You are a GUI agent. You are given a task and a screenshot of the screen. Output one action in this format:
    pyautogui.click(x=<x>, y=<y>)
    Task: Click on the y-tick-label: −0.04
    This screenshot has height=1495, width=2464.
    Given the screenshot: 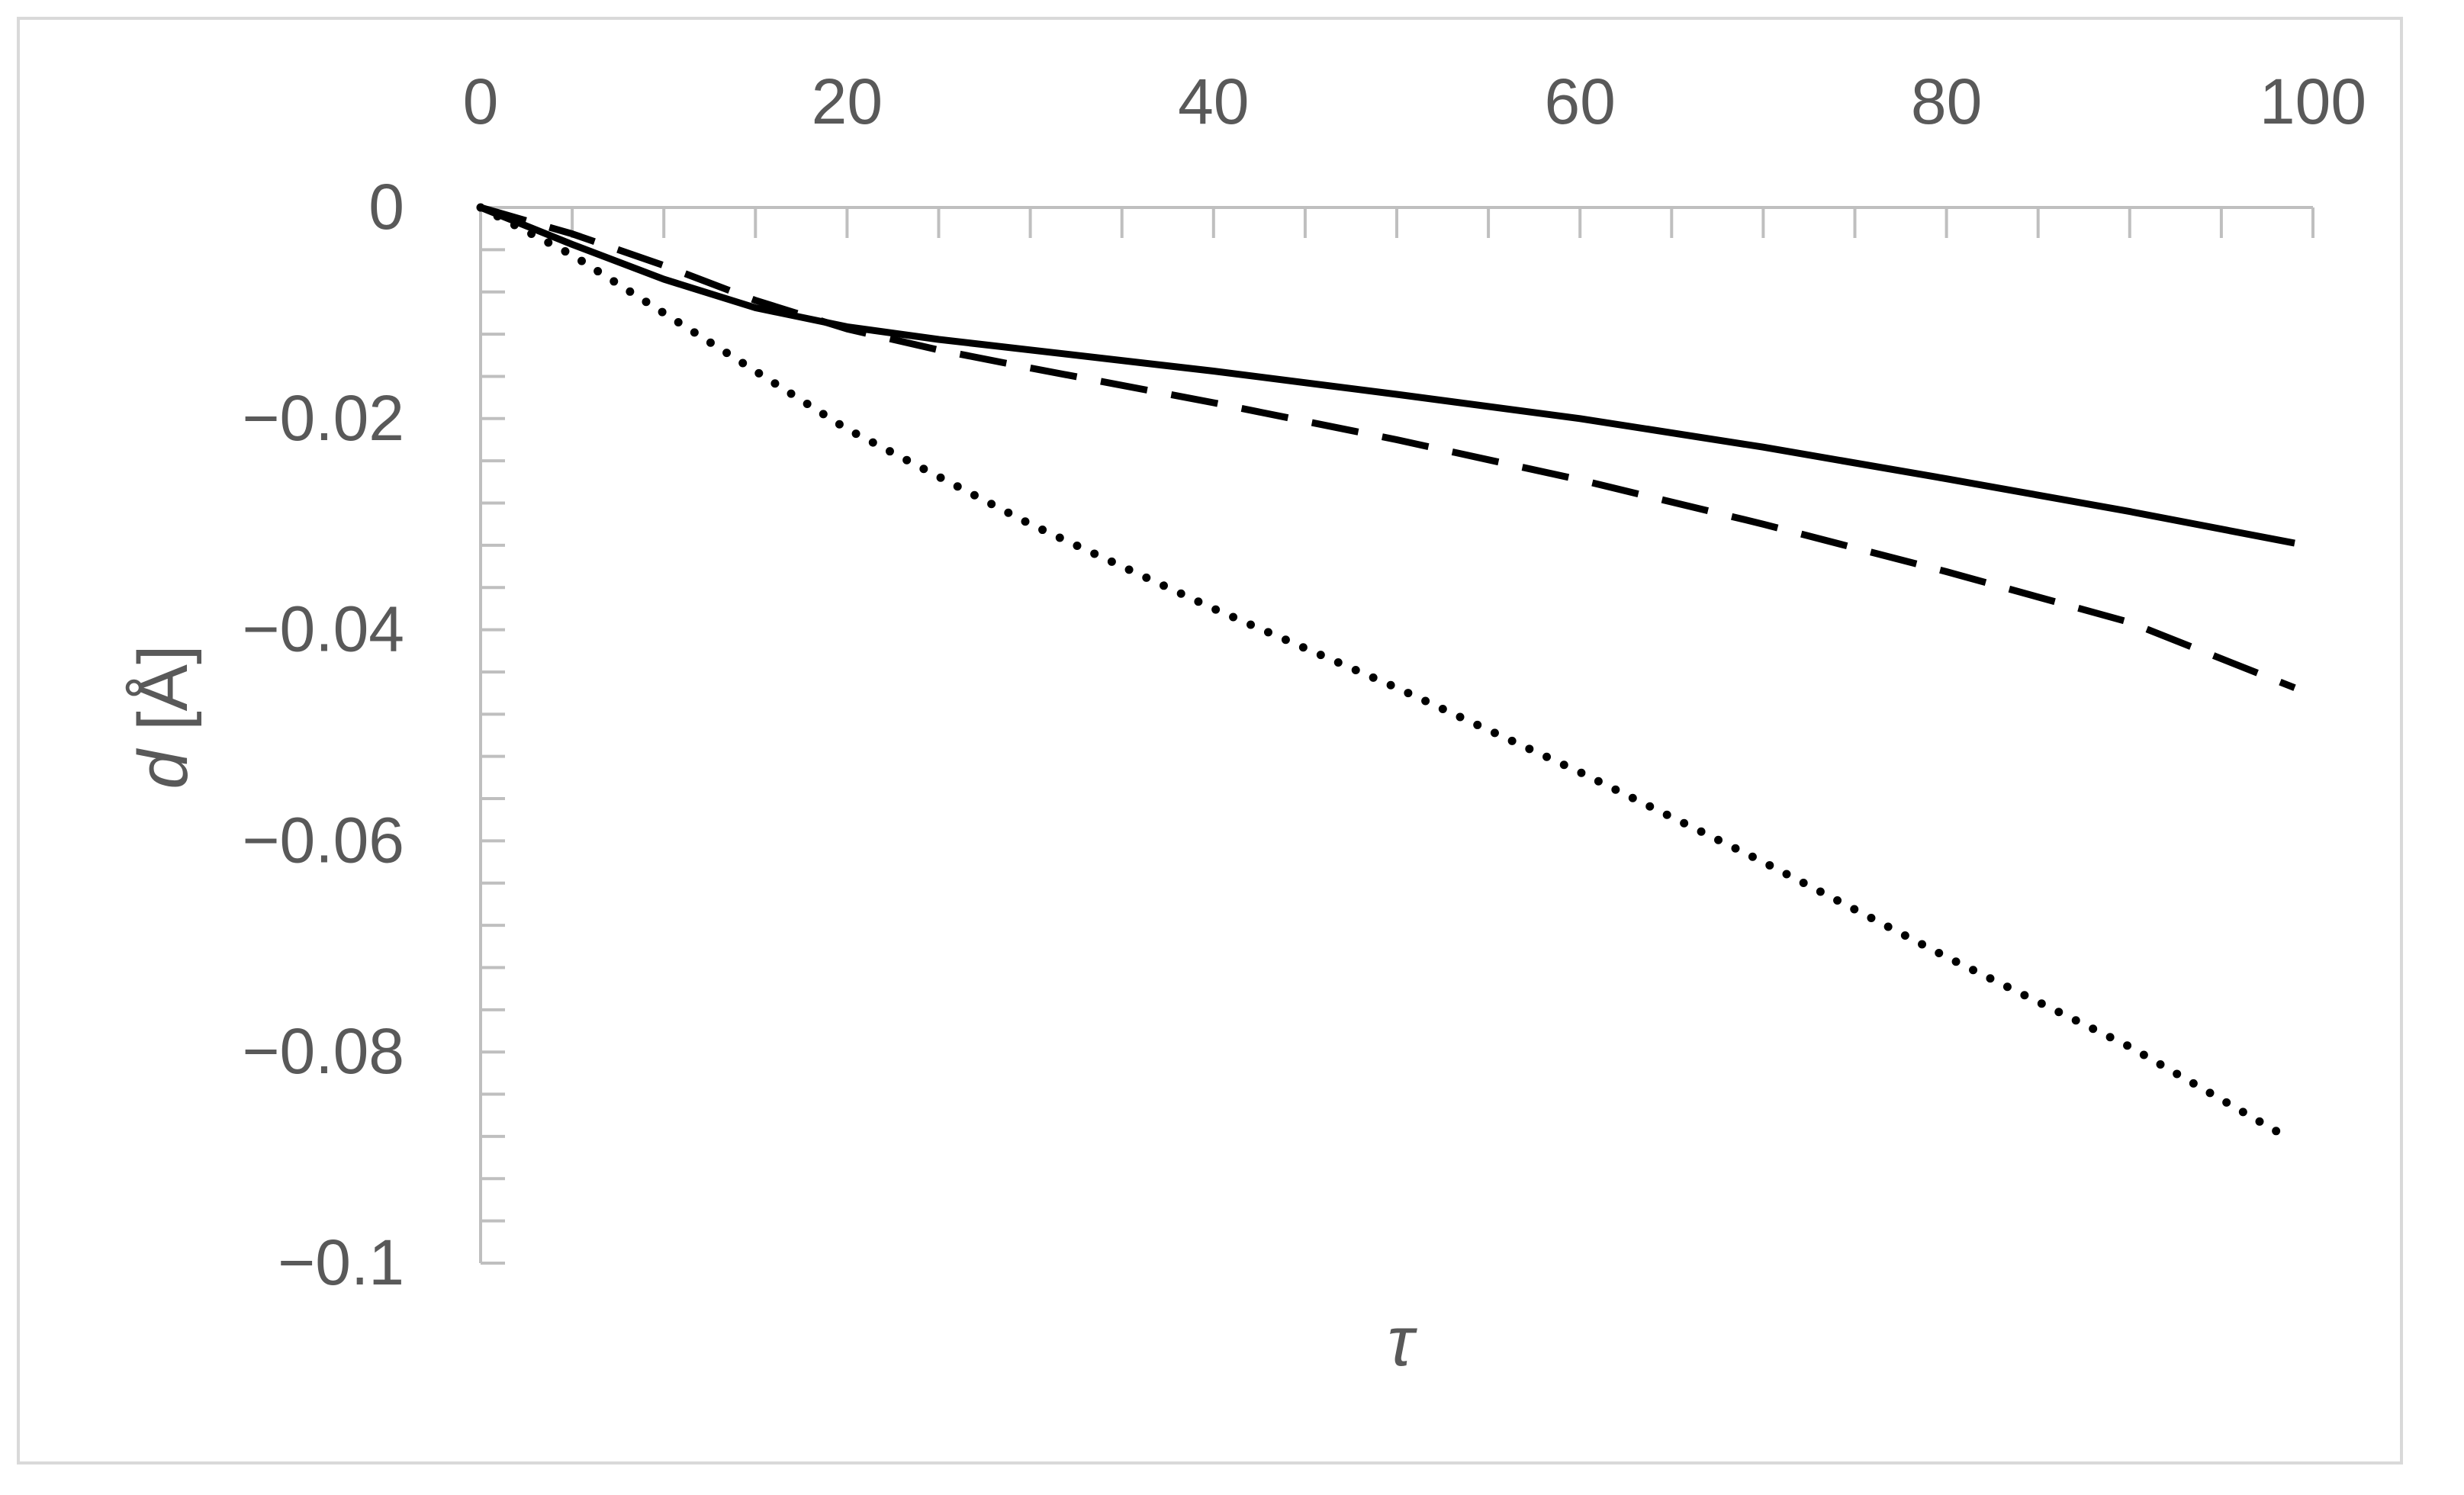 What is the action you would take?
    pyautogui.click(x=323, y=629)
    